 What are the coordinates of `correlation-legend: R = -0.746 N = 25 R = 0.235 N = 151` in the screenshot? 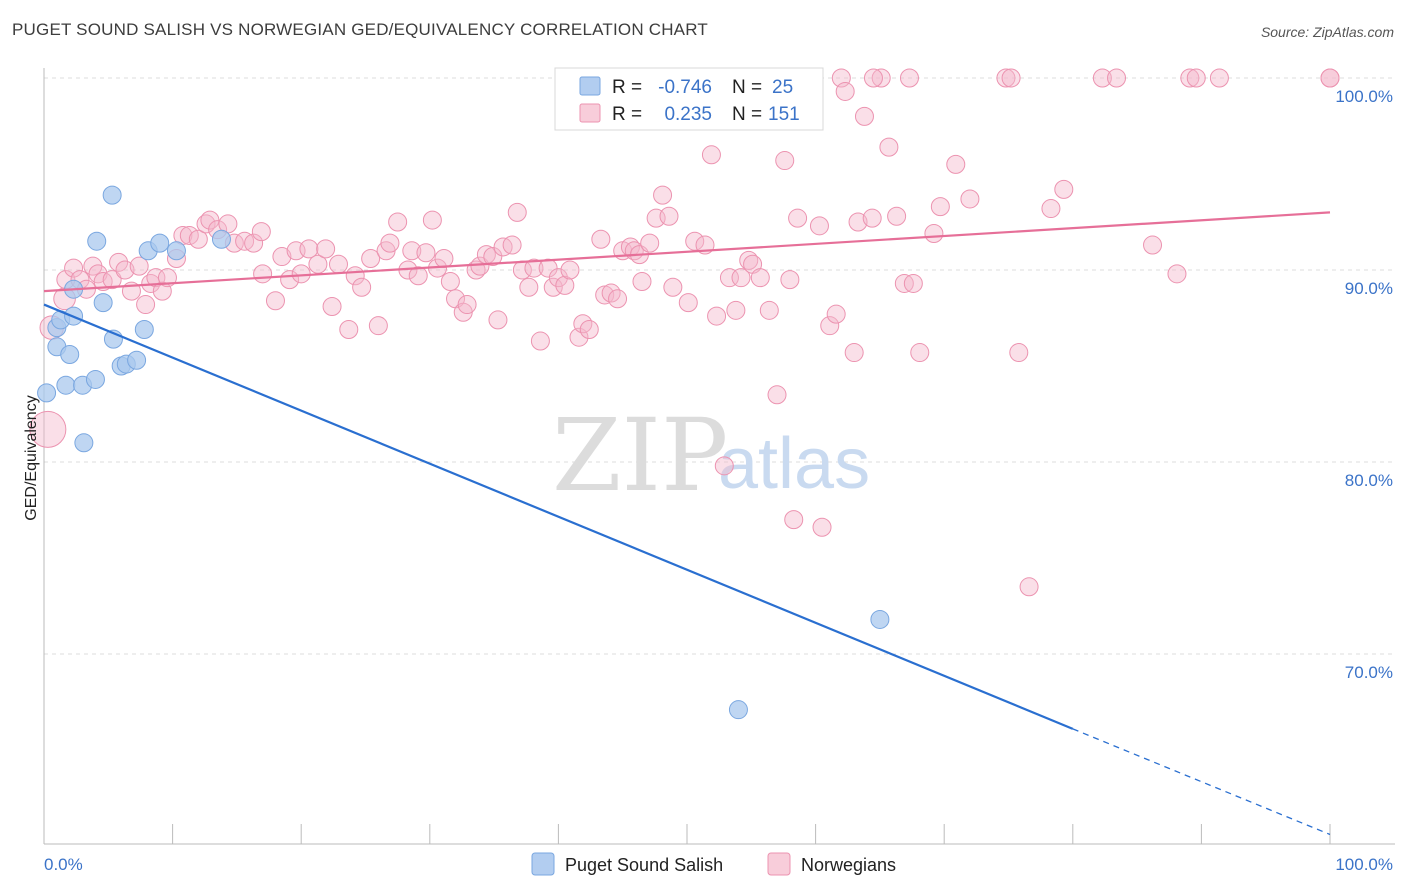 It's located at (689, 99).